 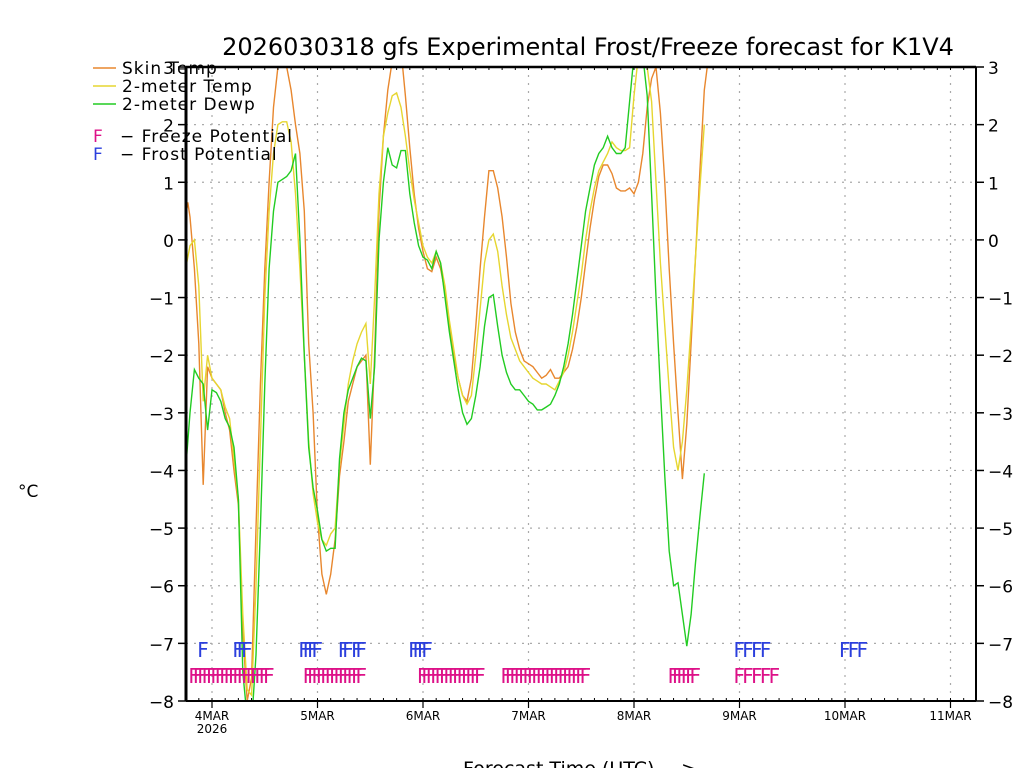 I want to click on y-tick-label-right: 1, so click(x=993, y=184).